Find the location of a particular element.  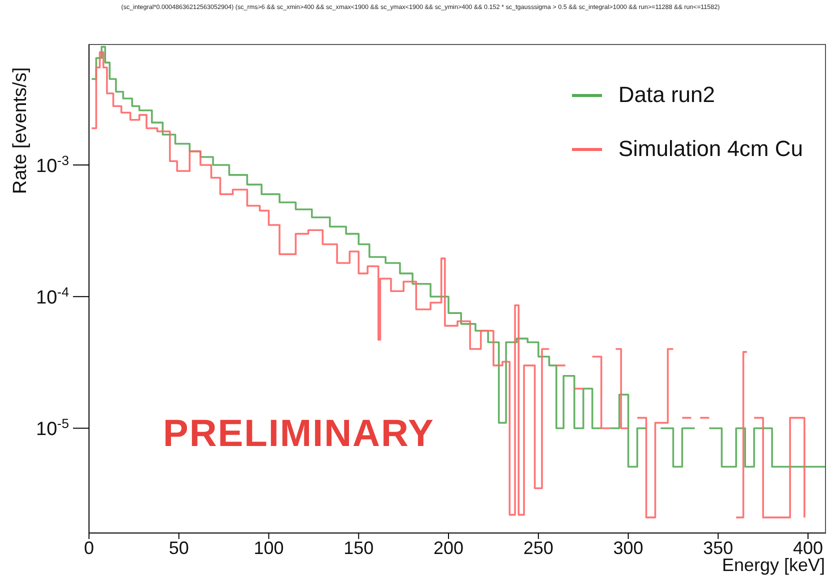

x-tick-label: 50 is located at coordinates (178, 548).